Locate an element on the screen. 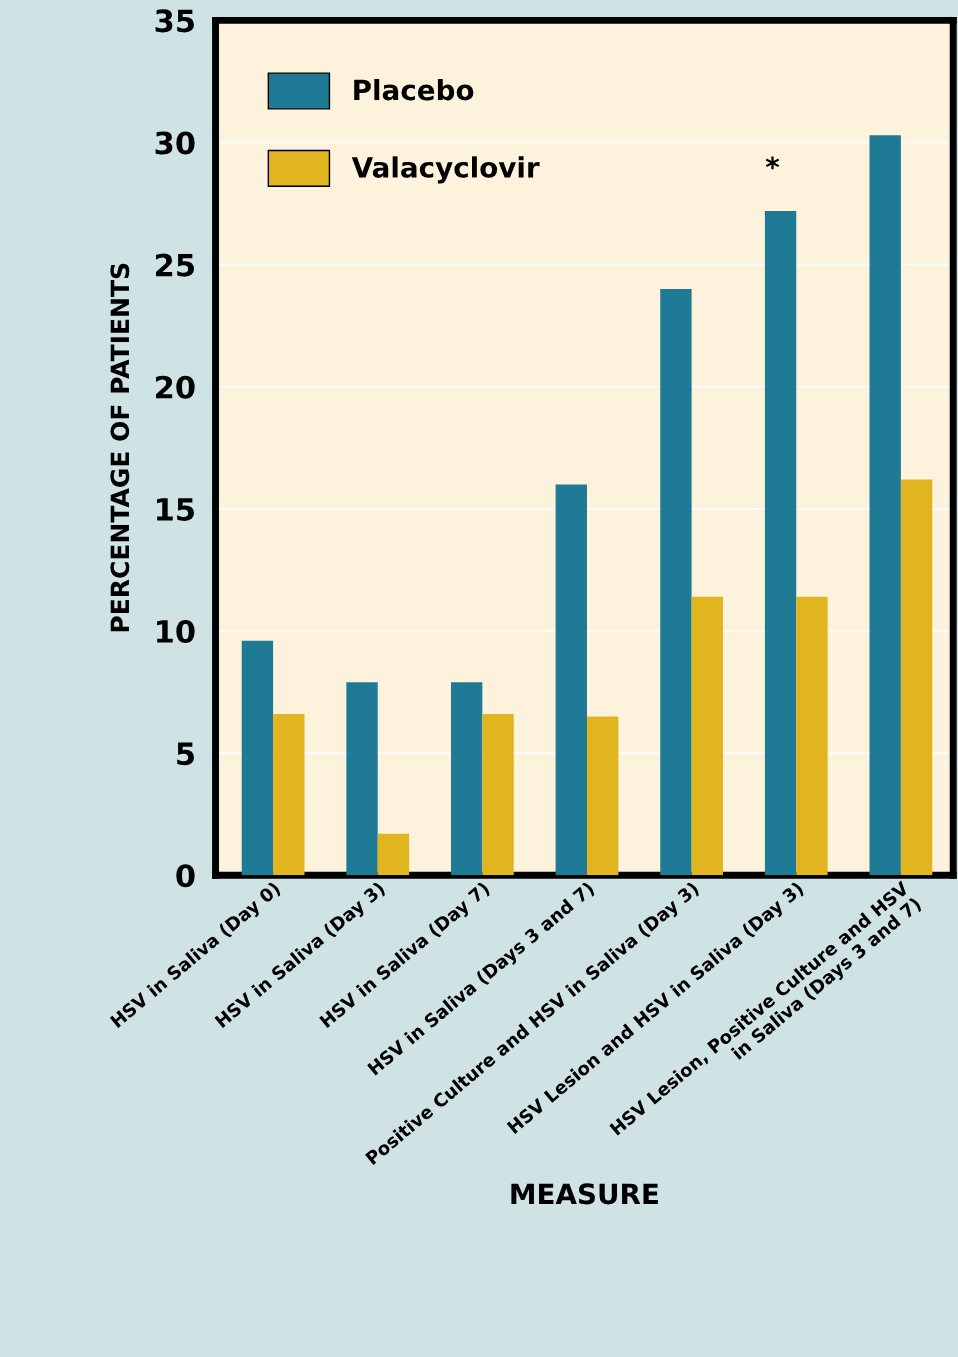 Image resolution: width=958 pixels, height=1357 pixels. y-tick-label: 10 is located at coordinates (176, 631).